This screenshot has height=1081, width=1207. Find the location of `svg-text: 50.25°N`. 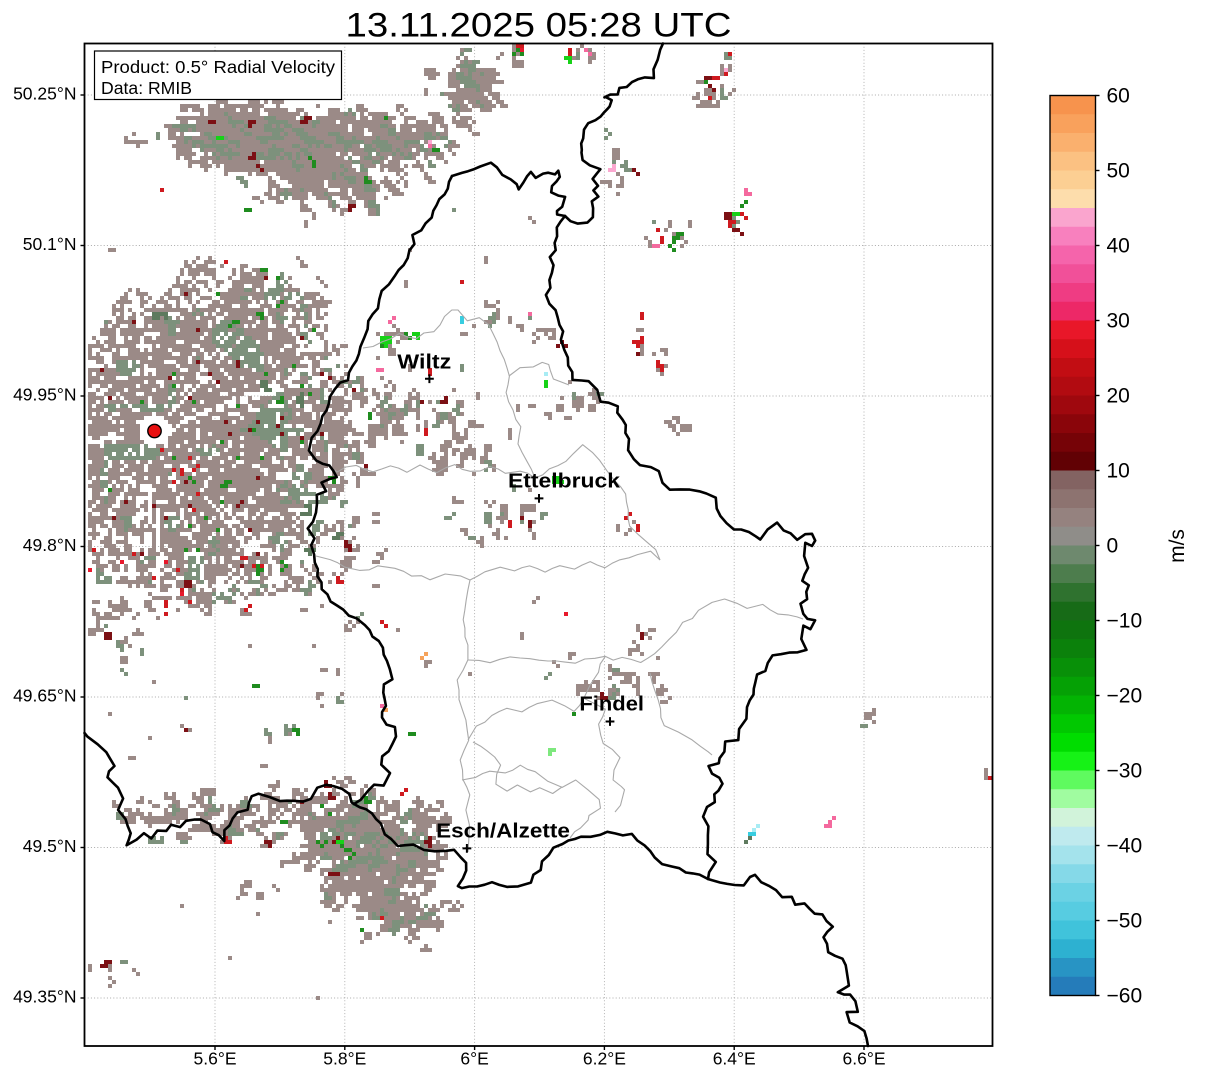

svg-text: 50.25°N is located at coordinates (44, 94).